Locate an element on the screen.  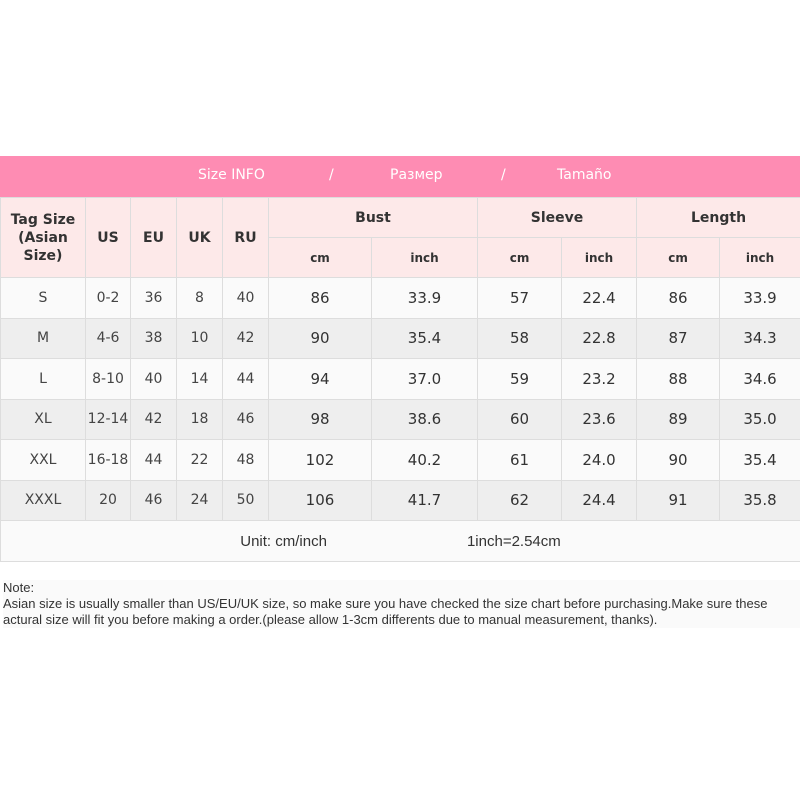
cell-tag: S is located at coordinates (43, 298).